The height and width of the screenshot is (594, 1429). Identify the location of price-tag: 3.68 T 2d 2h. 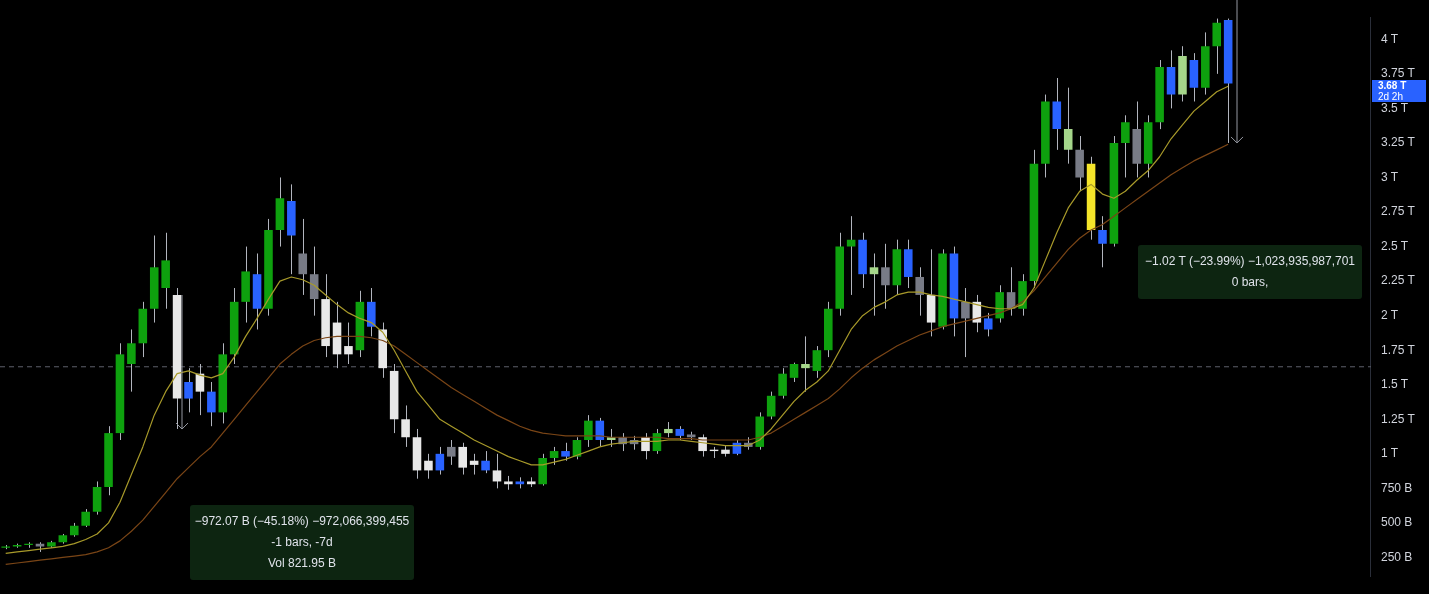
(1398, 91).